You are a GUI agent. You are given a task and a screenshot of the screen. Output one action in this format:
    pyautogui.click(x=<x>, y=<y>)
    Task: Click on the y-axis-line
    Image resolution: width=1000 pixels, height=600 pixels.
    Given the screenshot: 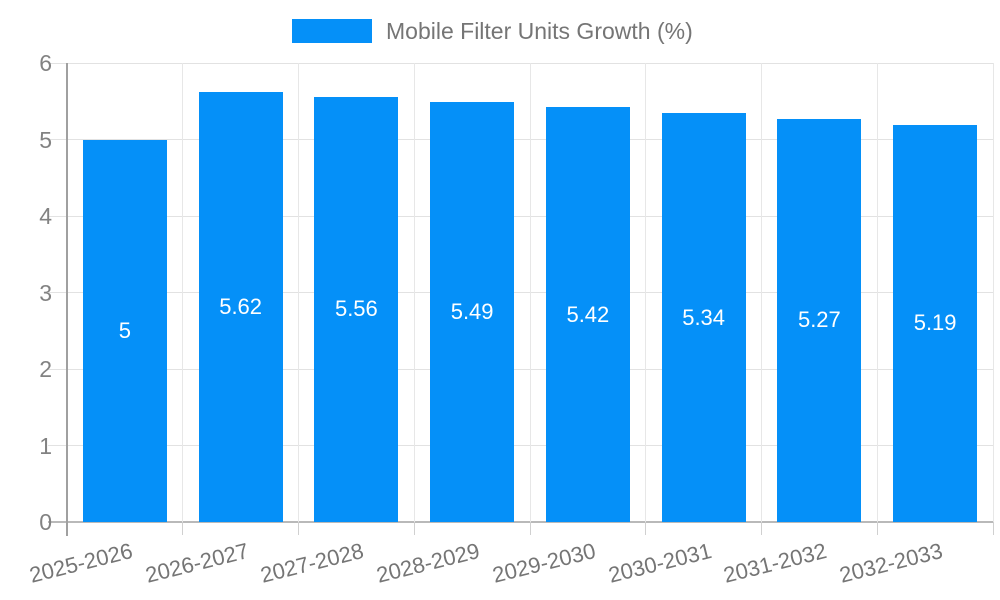 What is the action you would take?
    pyautogui.click(x=67, y=299)
    